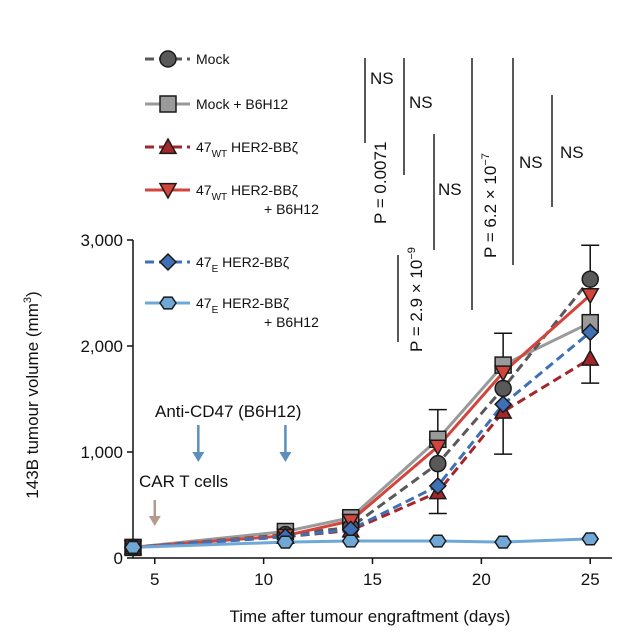  I want to click on car-t-cells-label: CAR T cells, so click(183, 481).